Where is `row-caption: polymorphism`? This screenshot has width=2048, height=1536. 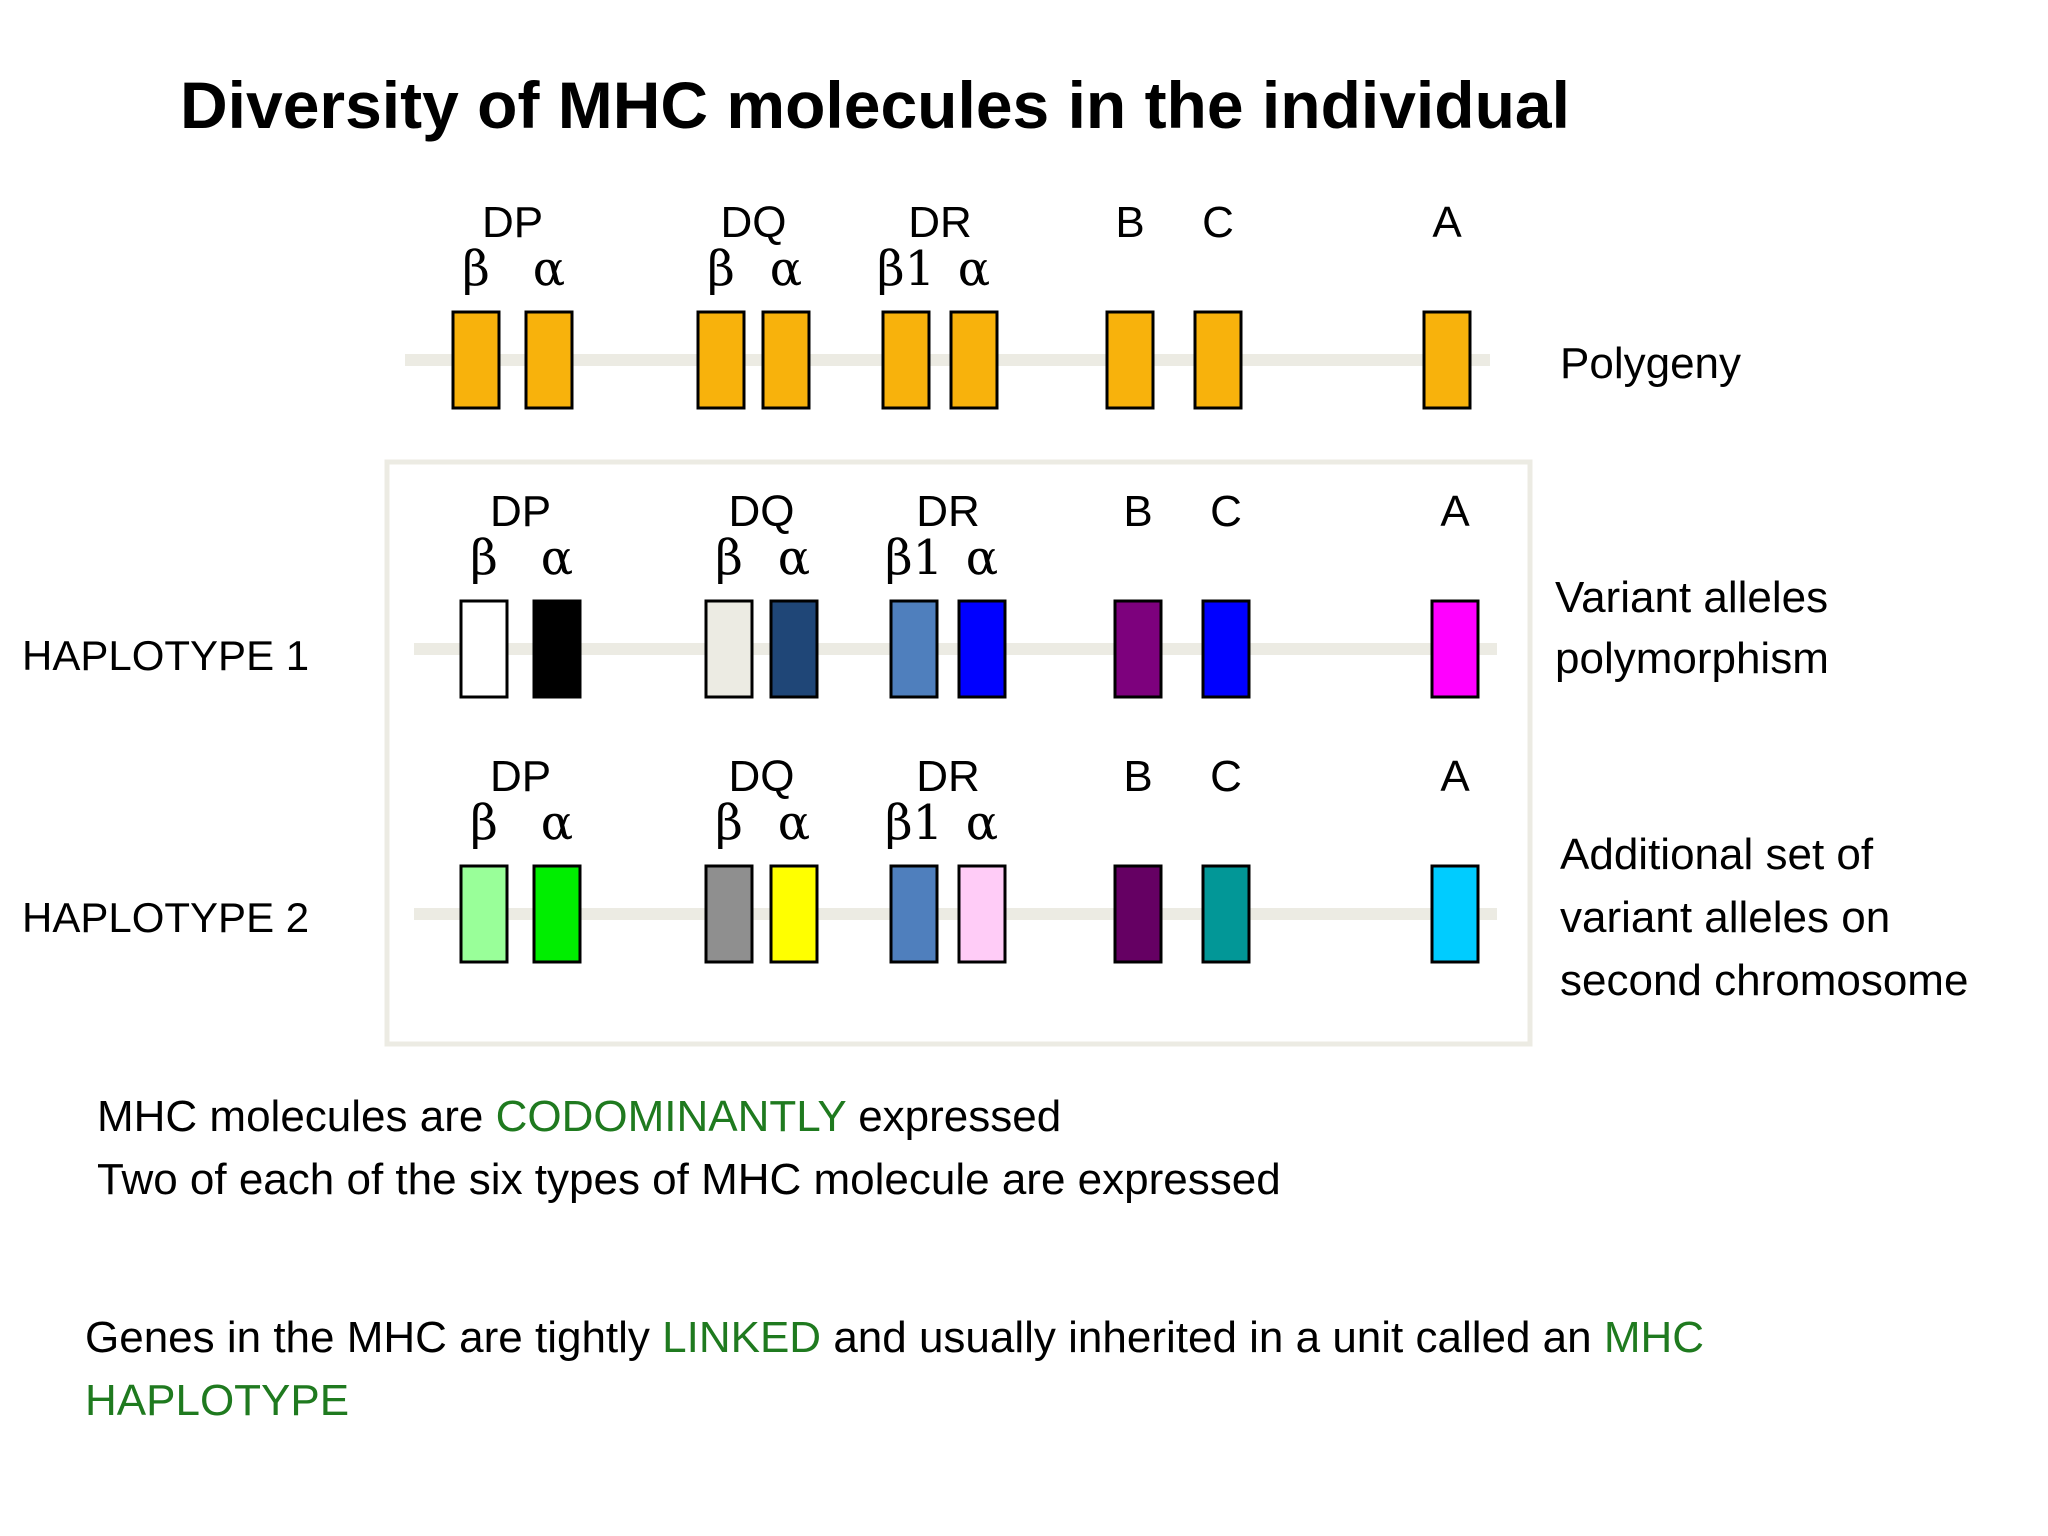 row-caption: polymorphism is located at coordinates (1692, 658).